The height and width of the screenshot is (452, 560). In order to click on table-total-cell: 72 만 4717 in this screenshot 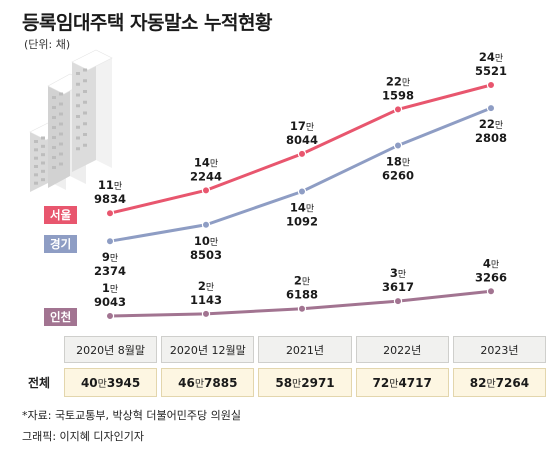, I will do `click(402, 382)`.